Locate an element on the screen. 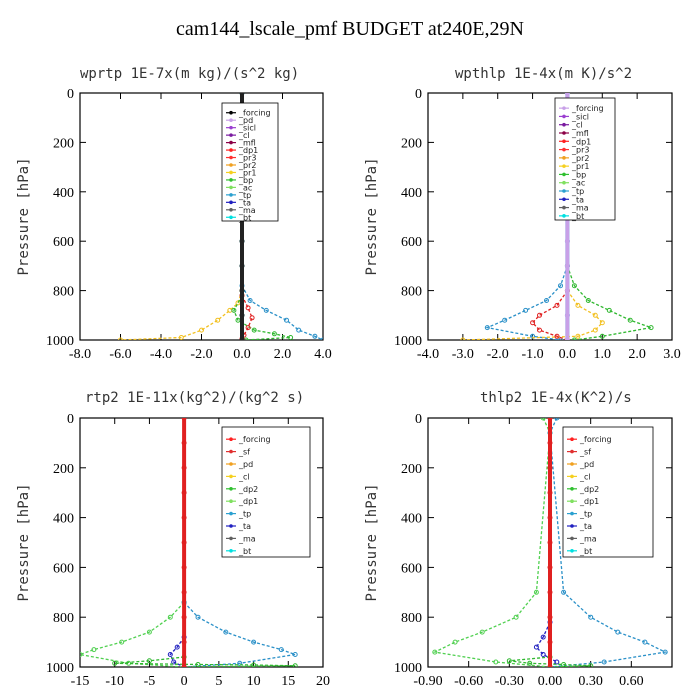 The width and height of the screenshot is (700, 700). y-tick-label: 200 is located at coordinates (63, 469).